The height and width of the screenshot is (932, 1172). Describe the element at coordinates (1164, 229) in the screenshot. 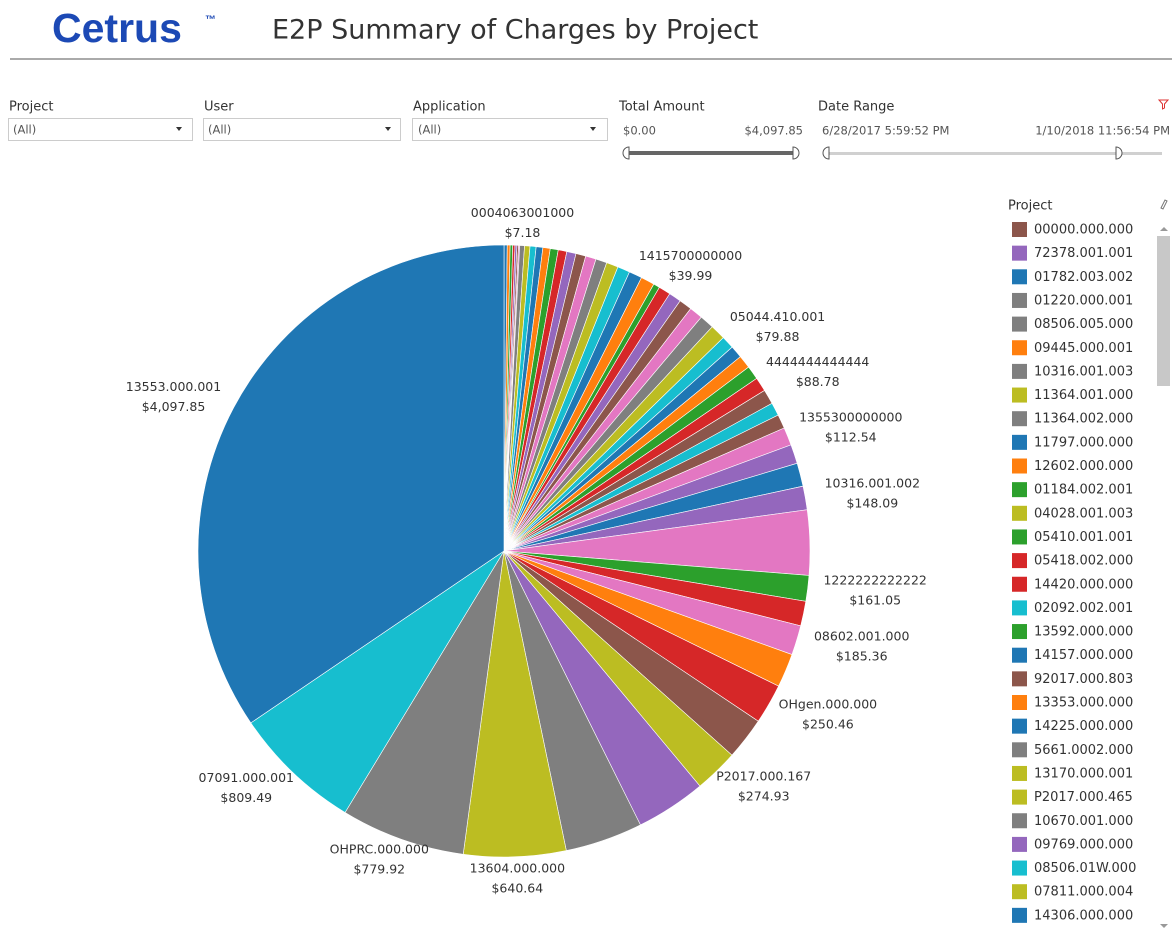

I see `scroll-up` at that location.